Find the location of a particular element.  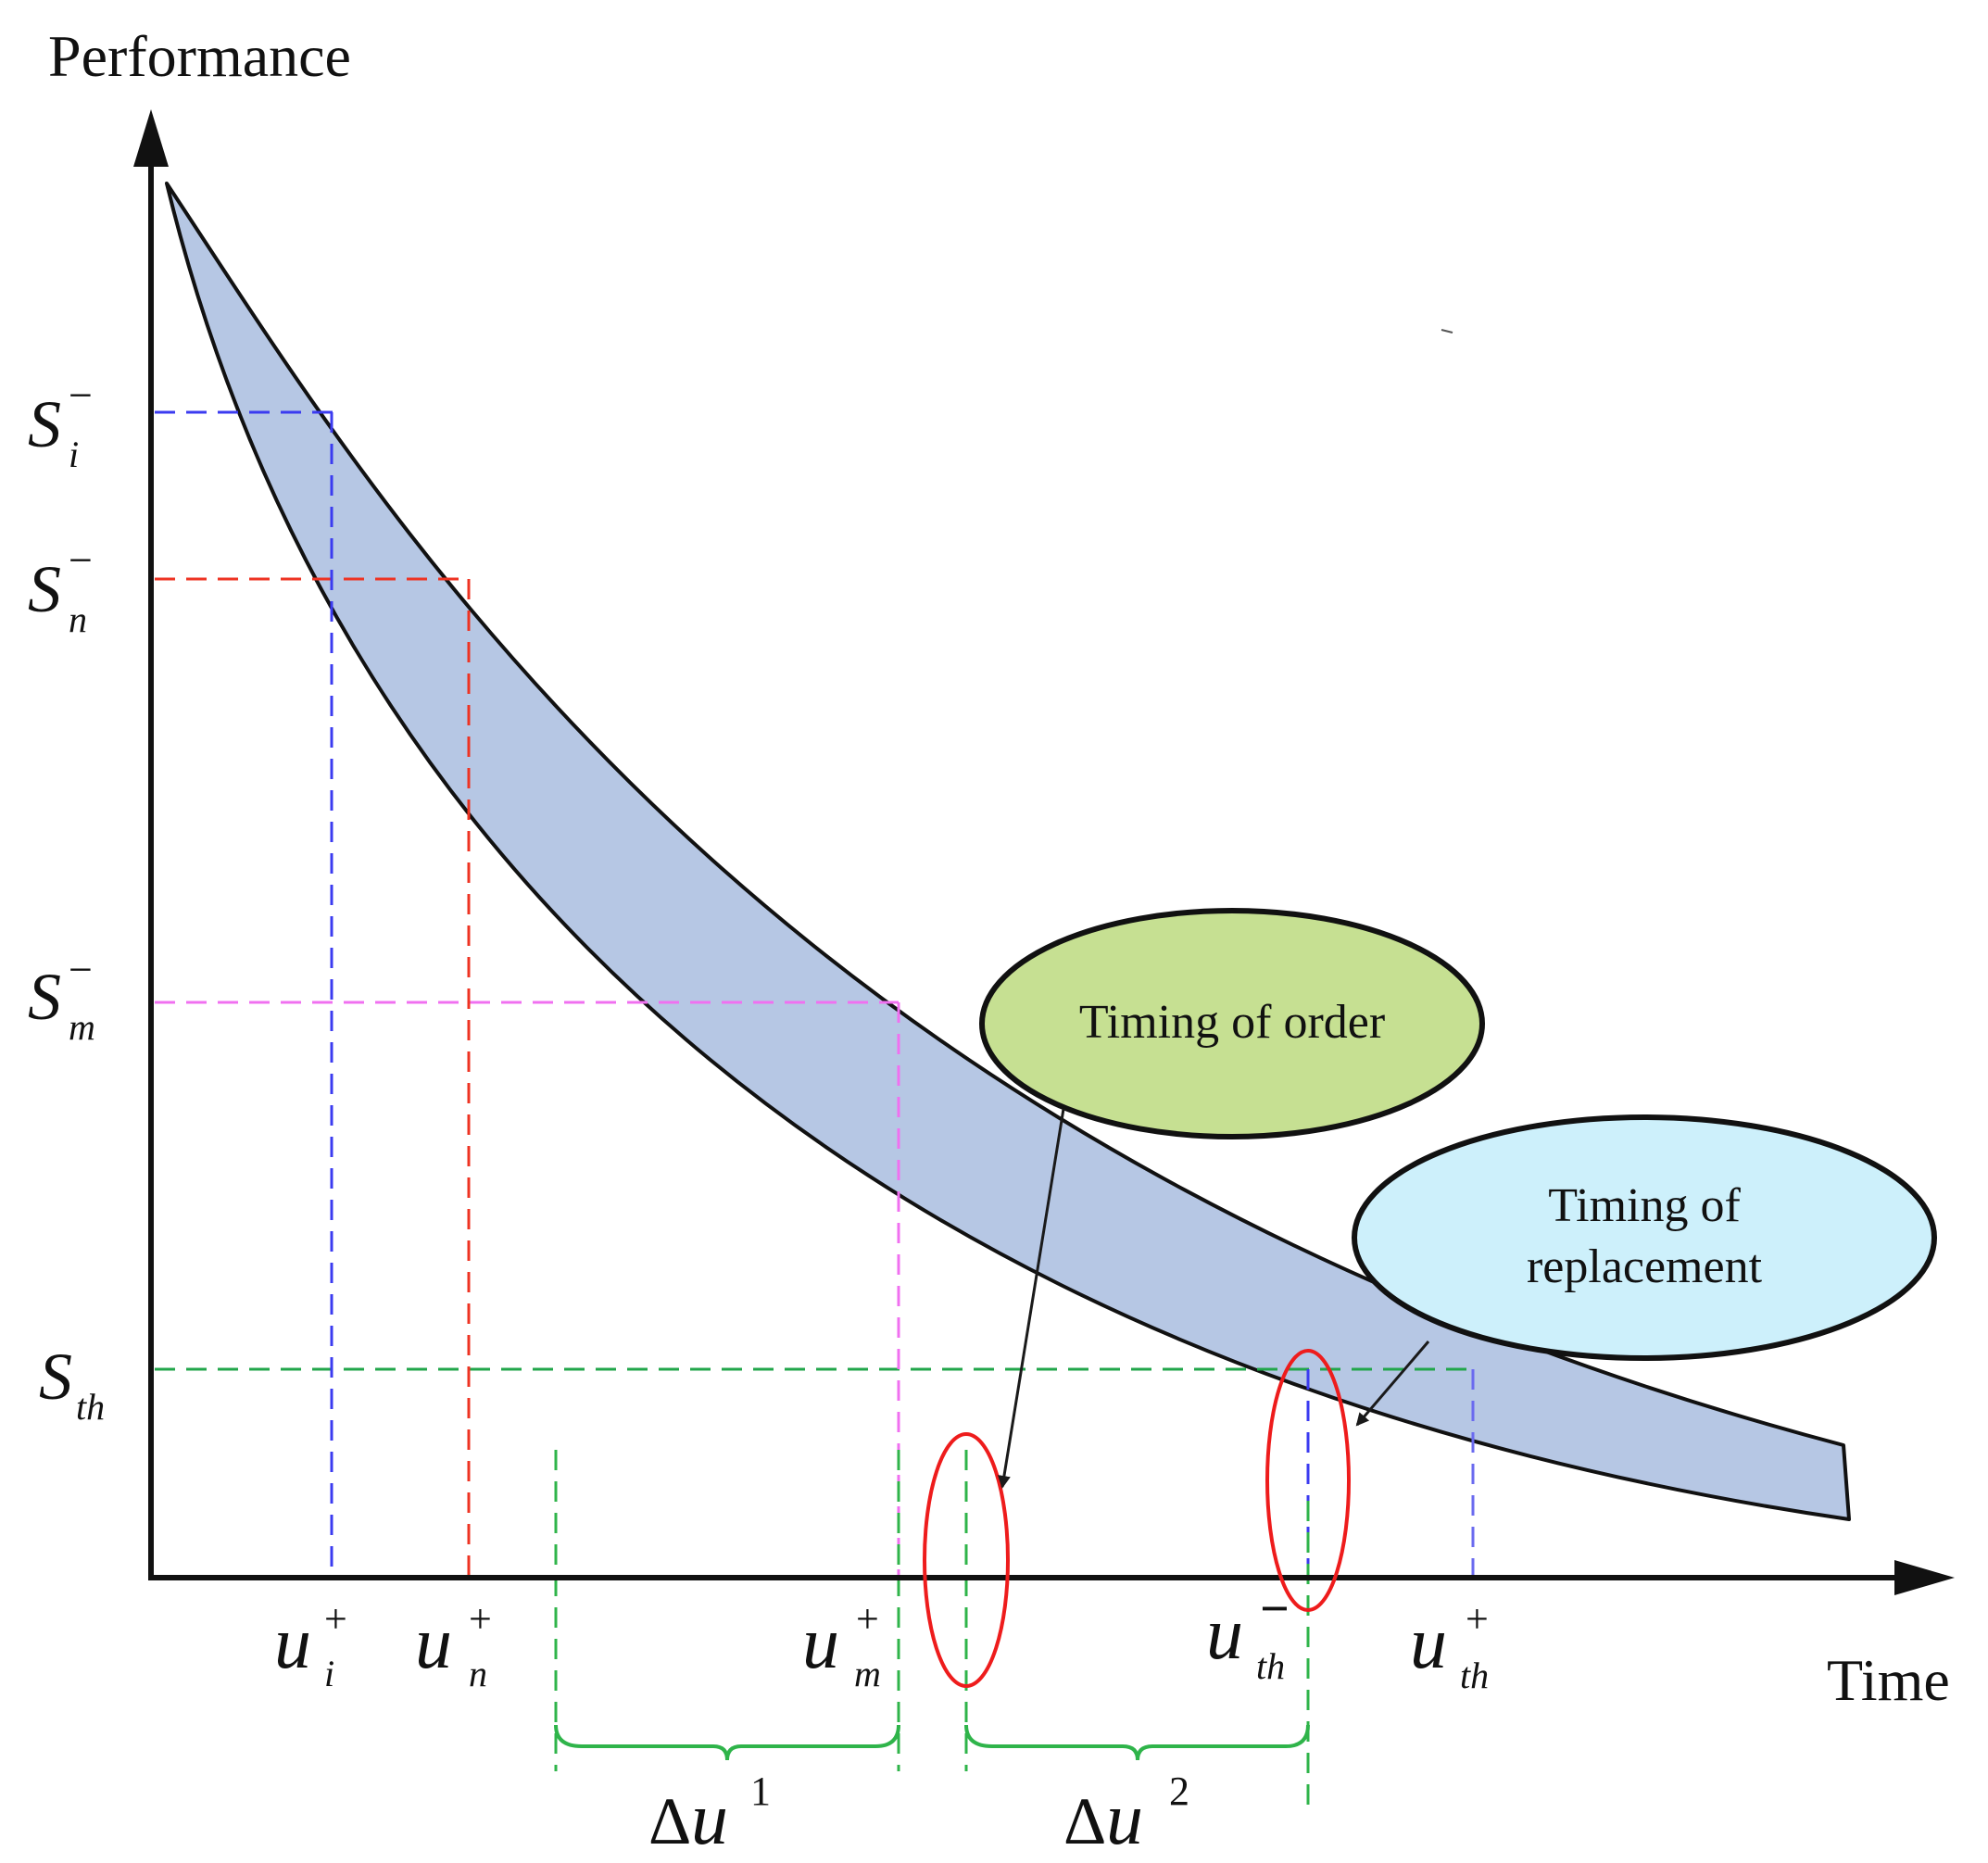

x-tick-u-n: u + n is located at coordinates (453, 1645).